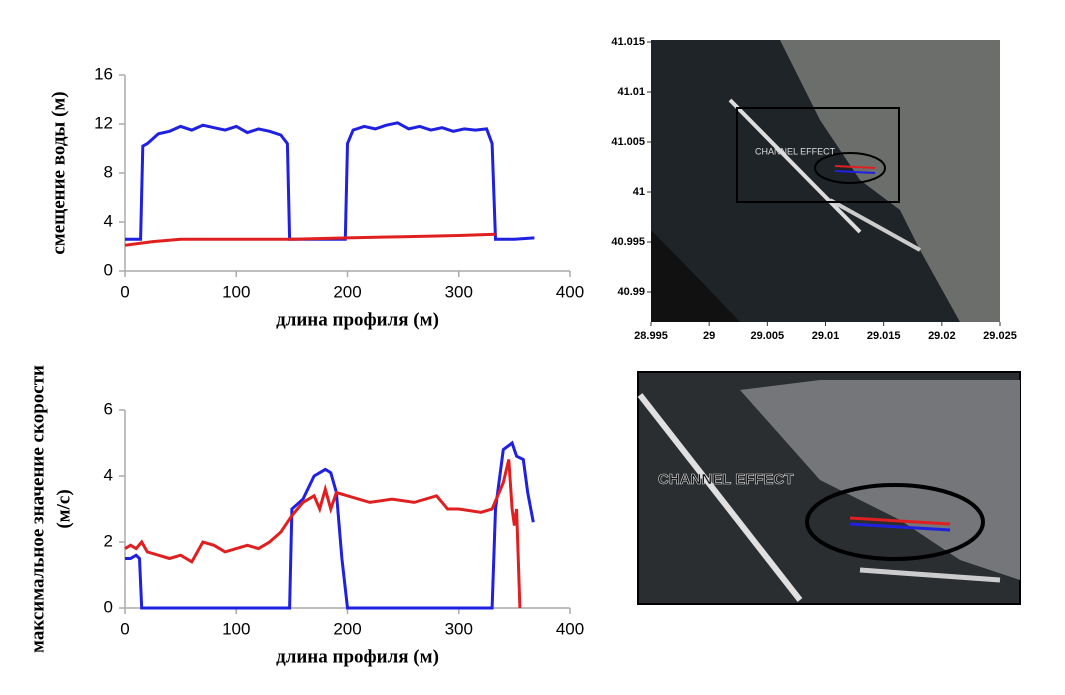  I want to click on inset-annotation: CHANNEL EFFECT, so click(726, 479).